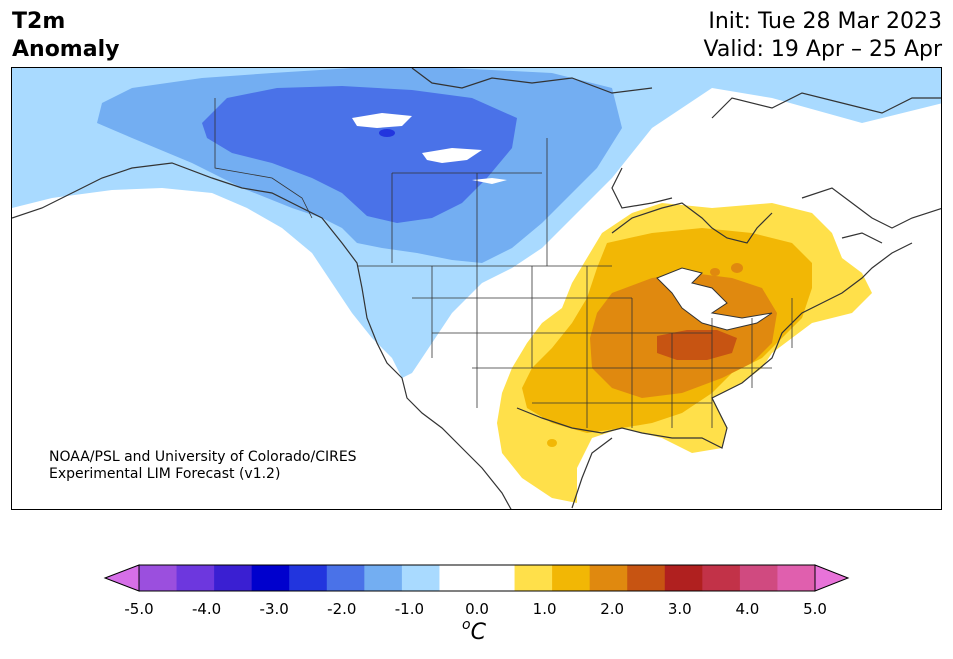  I want to click on init-date: Init: Tue 28 Mar 2023, so click(825, 21).